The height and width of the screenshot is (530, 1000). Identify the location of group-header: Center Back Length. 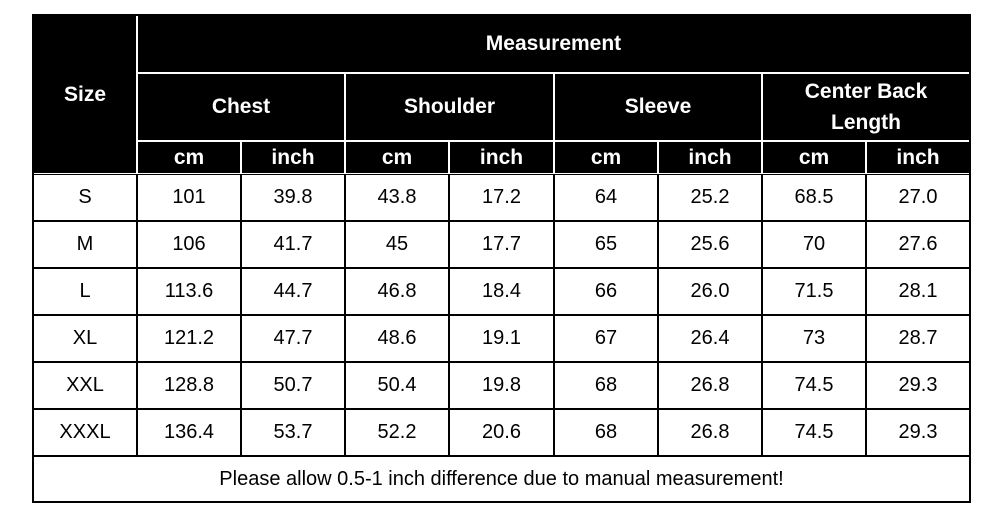
(866, 107).